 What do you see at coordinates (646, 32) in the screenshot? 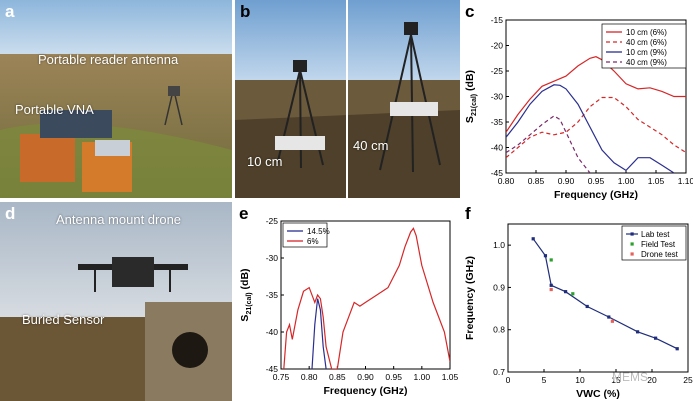
I see `legend-label: 10 cm (6%)` at bounding box center [646, 32].